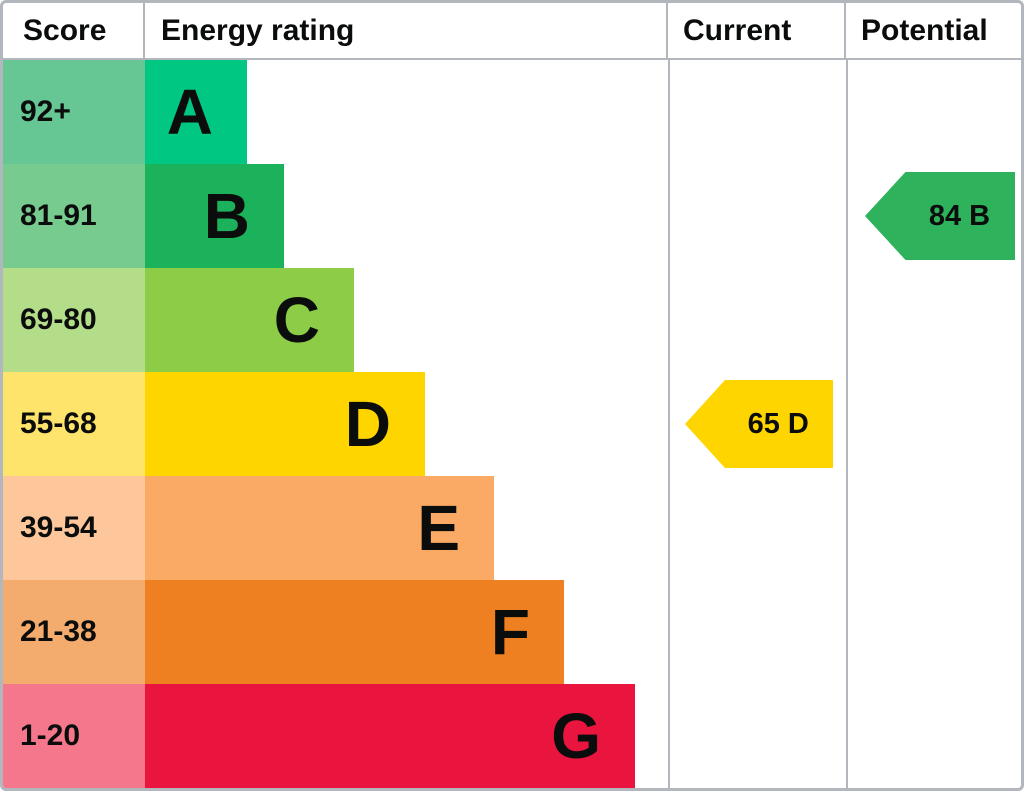  What do you see at coordinates (58, 423) in the screenshot?
I see `score-range-label: 55-68` at bounding box center [58, 423].